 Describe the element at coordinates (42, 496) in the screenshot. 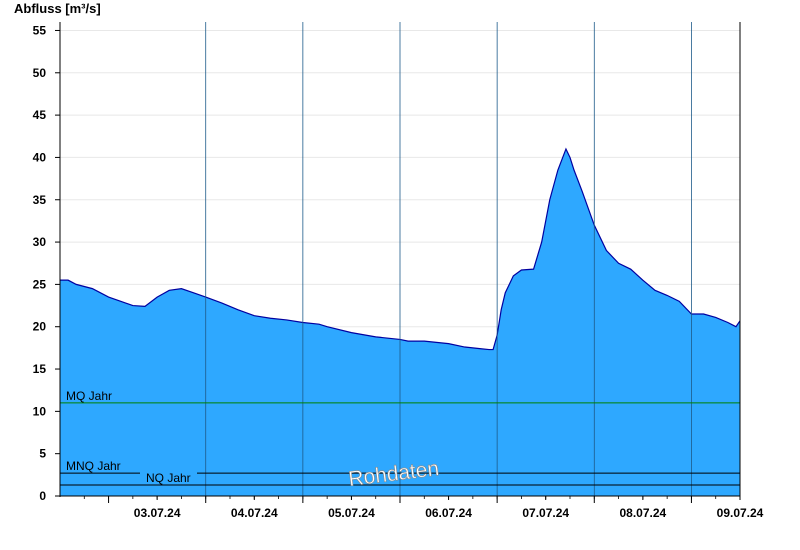

I see `y-tick-label: 0` at that location.